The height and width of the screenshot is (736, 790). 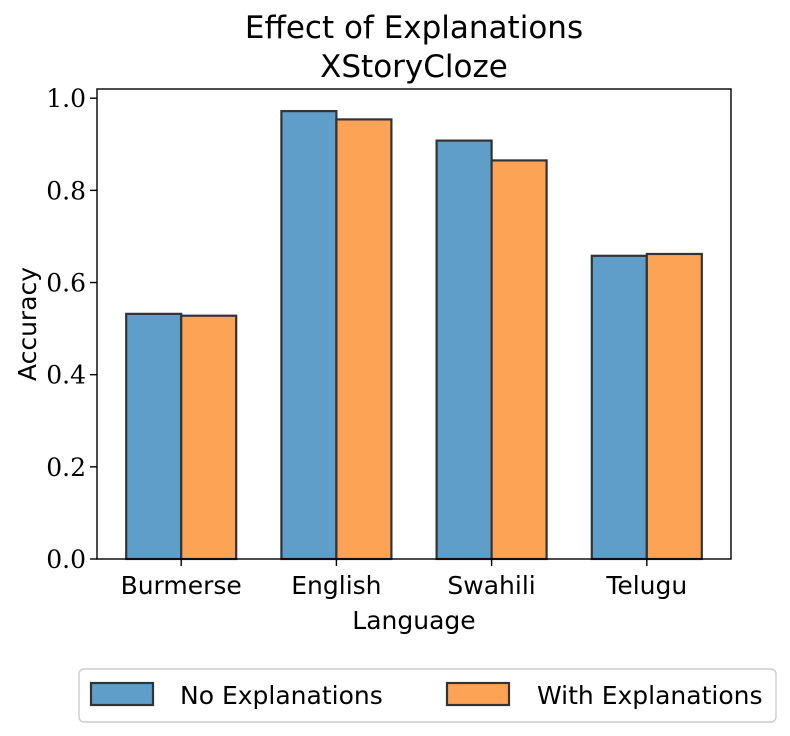 What do you see at coordinates (66, 98) in the screenshot?
I see `y-tick-label: 1.0` at bounding box center [66, 98].